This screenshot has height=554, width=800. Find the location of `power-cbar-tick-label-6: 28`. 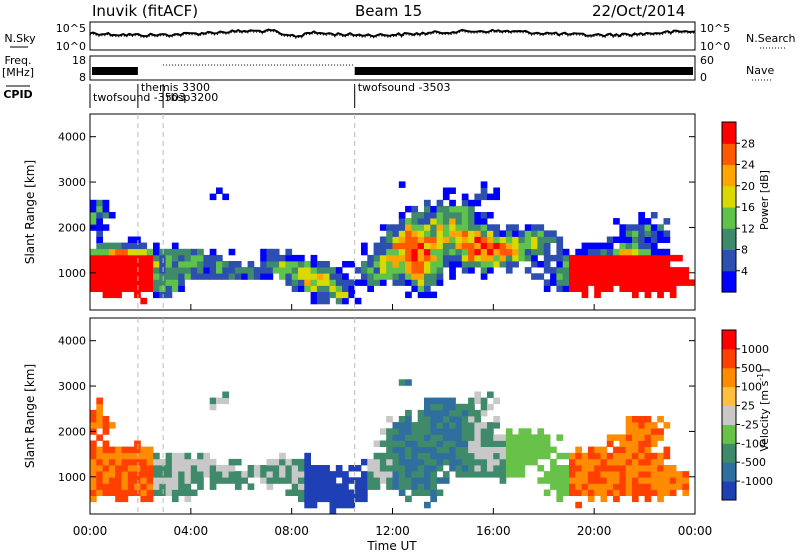

power-cbar-tick-label-6: 28 is located at coordinates (748, 143).